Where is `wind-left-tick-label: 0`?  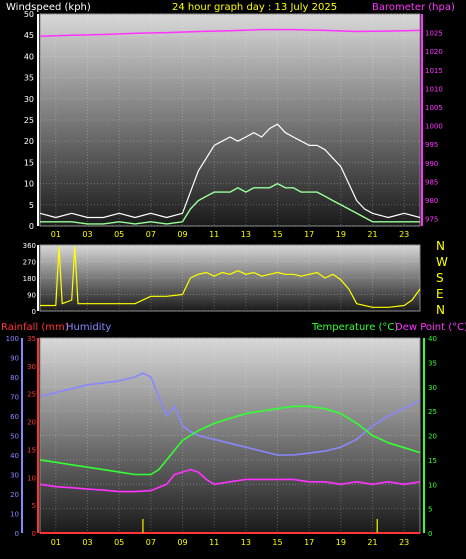
wind-left-tick-label: 0 is located at coordinates (31, 226).